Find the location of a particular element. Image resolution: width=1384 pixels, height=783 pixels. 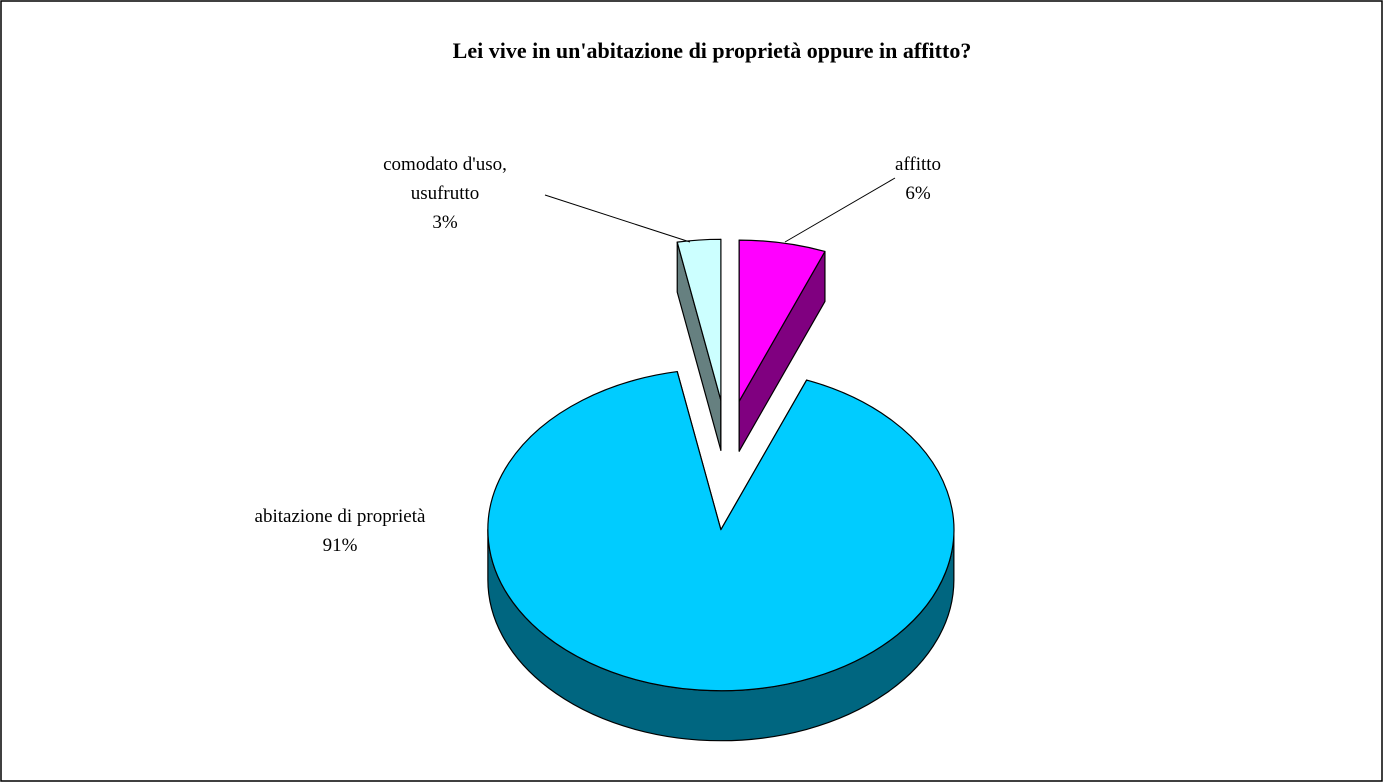

value-label: 6% is located at coordinates (918, 193).